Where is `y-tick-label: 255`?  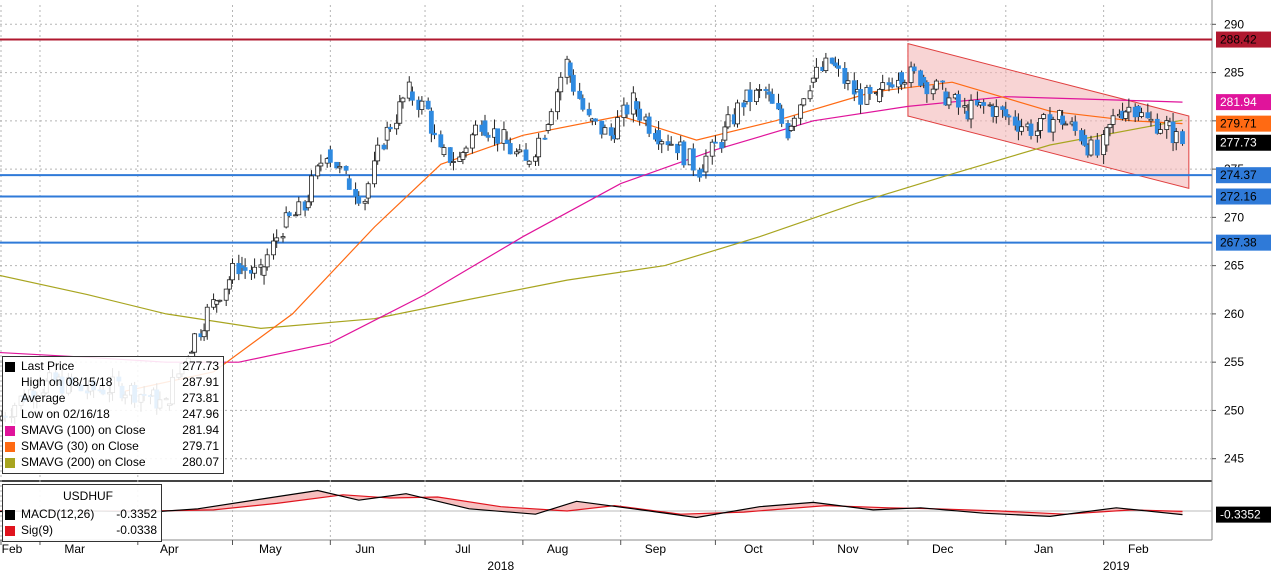 y-tick-label: 255 is located at coordinates (1234, 362).